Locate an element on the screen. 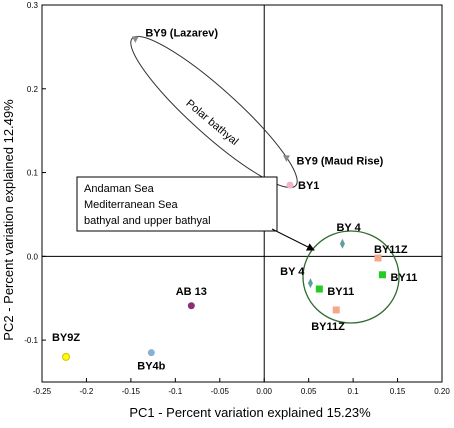  point-label: AB 13 is located at coordinates (191, 292).